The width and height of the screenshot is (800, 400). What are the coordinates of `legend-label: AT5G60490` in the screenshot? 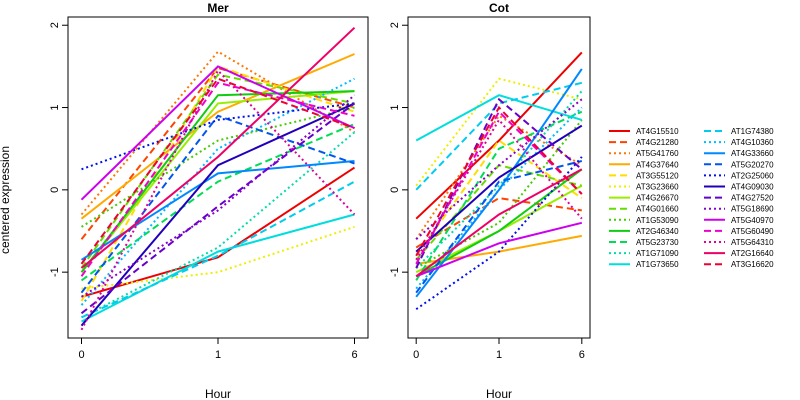 It's located at (752, 231).